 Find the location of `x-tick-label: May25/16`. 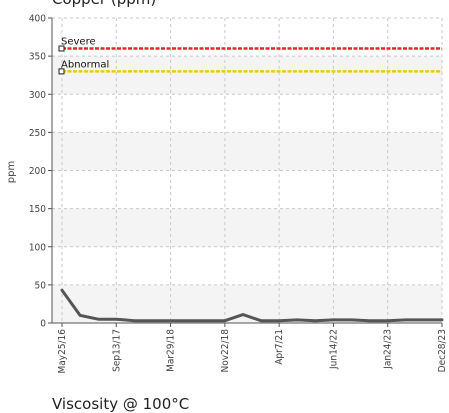

x-tick-label: May25/16 is located at coordinates (62, 351).